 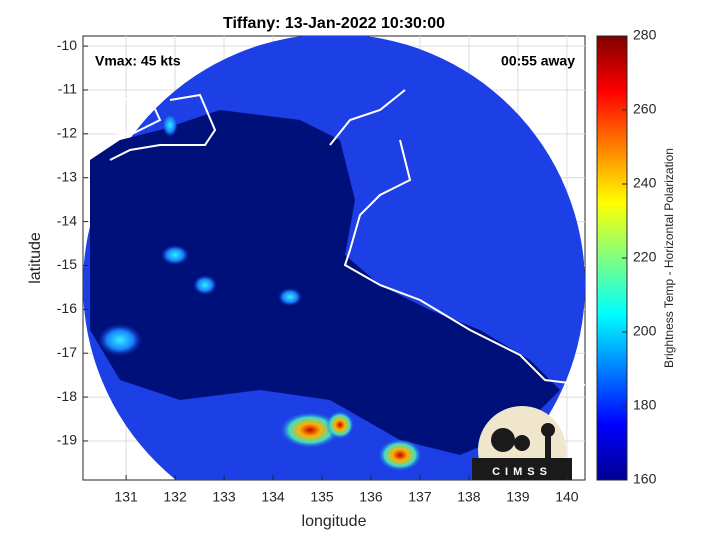 I want to click on y-tick-label: -16, so click(x=67, y=308).